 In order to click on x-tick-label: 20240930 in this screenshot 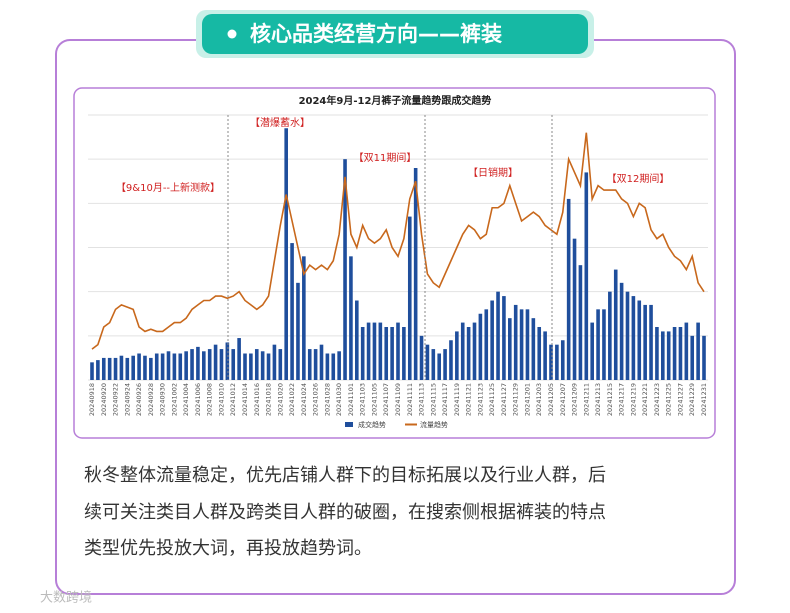, I will do `click(163, 399)`.